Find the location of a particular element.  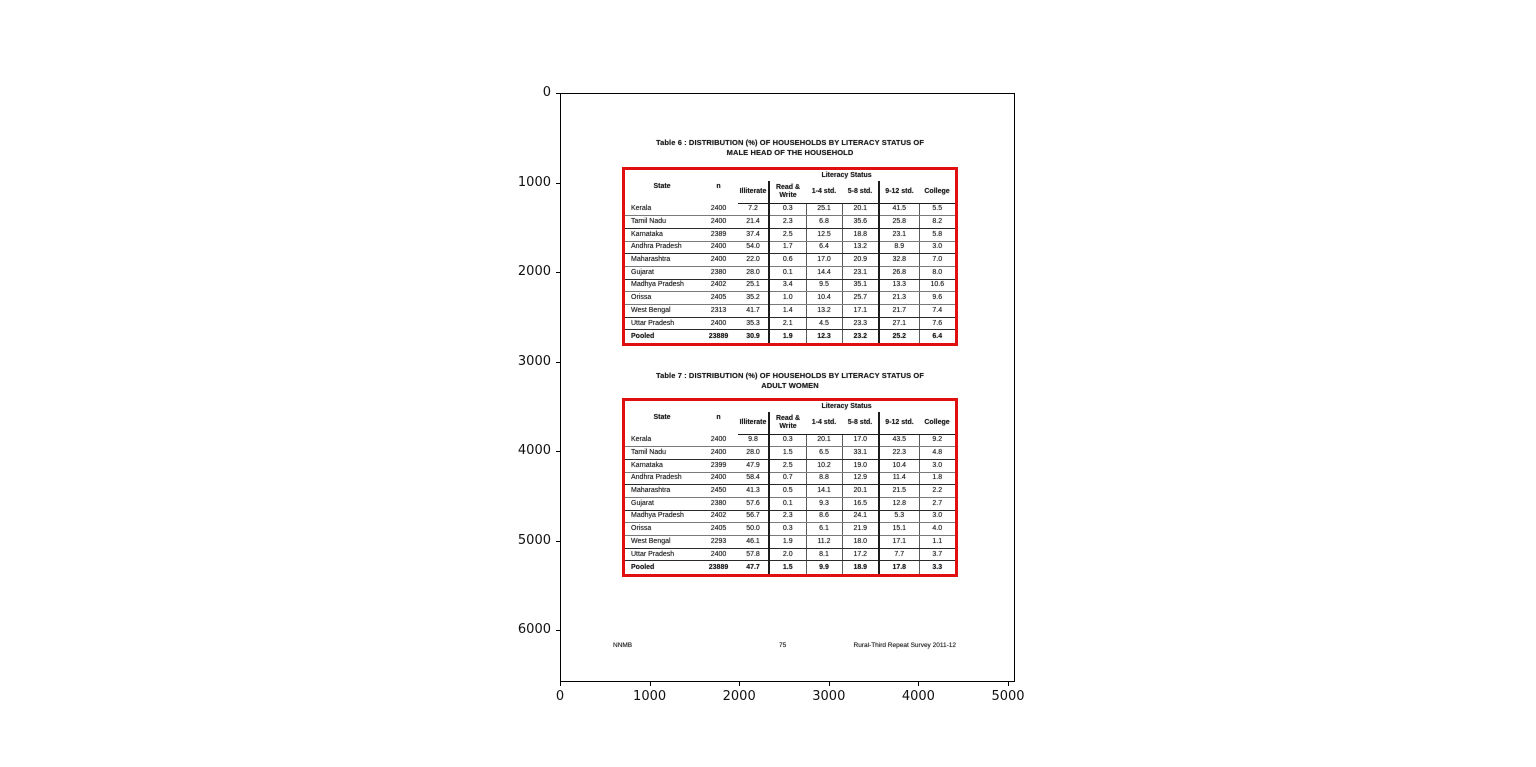

value-cell: 0.7 is located at coordinates (787, 479).